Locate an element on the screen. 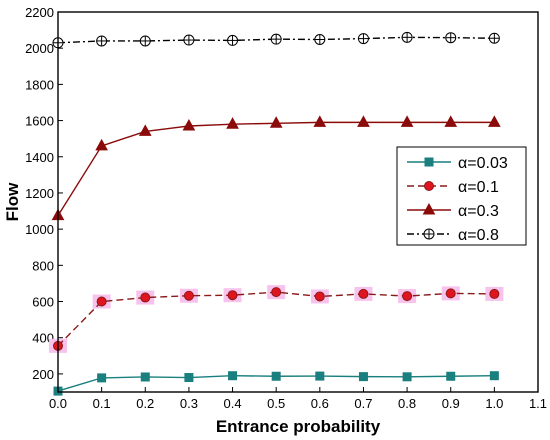  legend-box is located at coordinates (461, 196).